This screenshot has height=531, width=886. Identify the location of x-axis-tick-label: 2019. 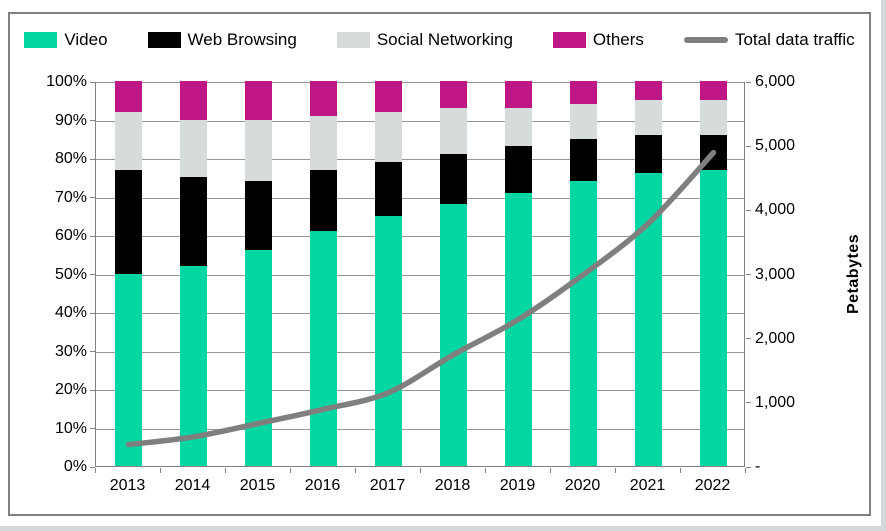
(517, 485).